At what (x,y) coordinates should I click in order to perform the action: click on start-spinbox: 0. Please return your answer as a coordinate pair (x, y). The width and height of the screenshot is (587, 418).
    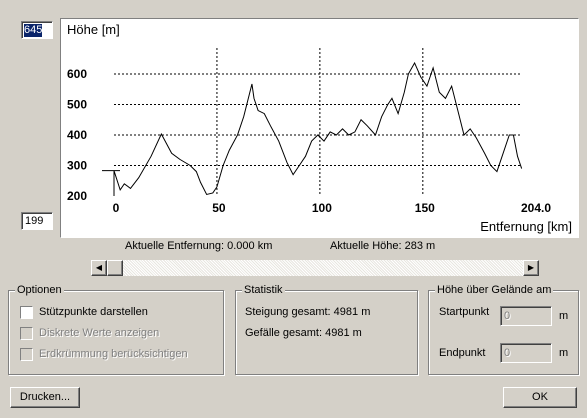
    Looking at the image, I should click on (526, 316).